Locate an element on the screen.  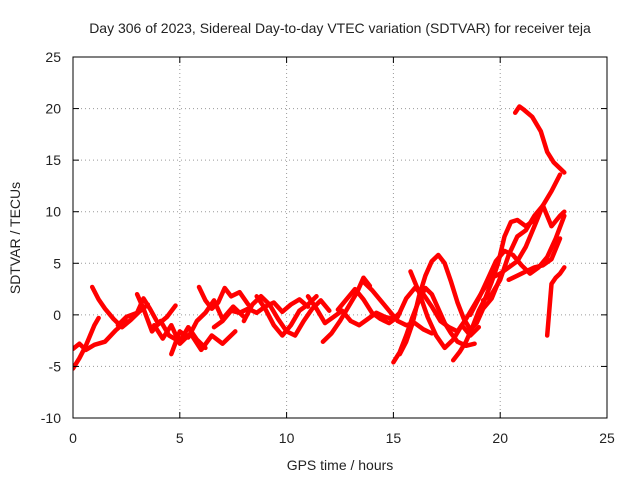
y-tick-label: -5 is located at coordinates (55, 366).